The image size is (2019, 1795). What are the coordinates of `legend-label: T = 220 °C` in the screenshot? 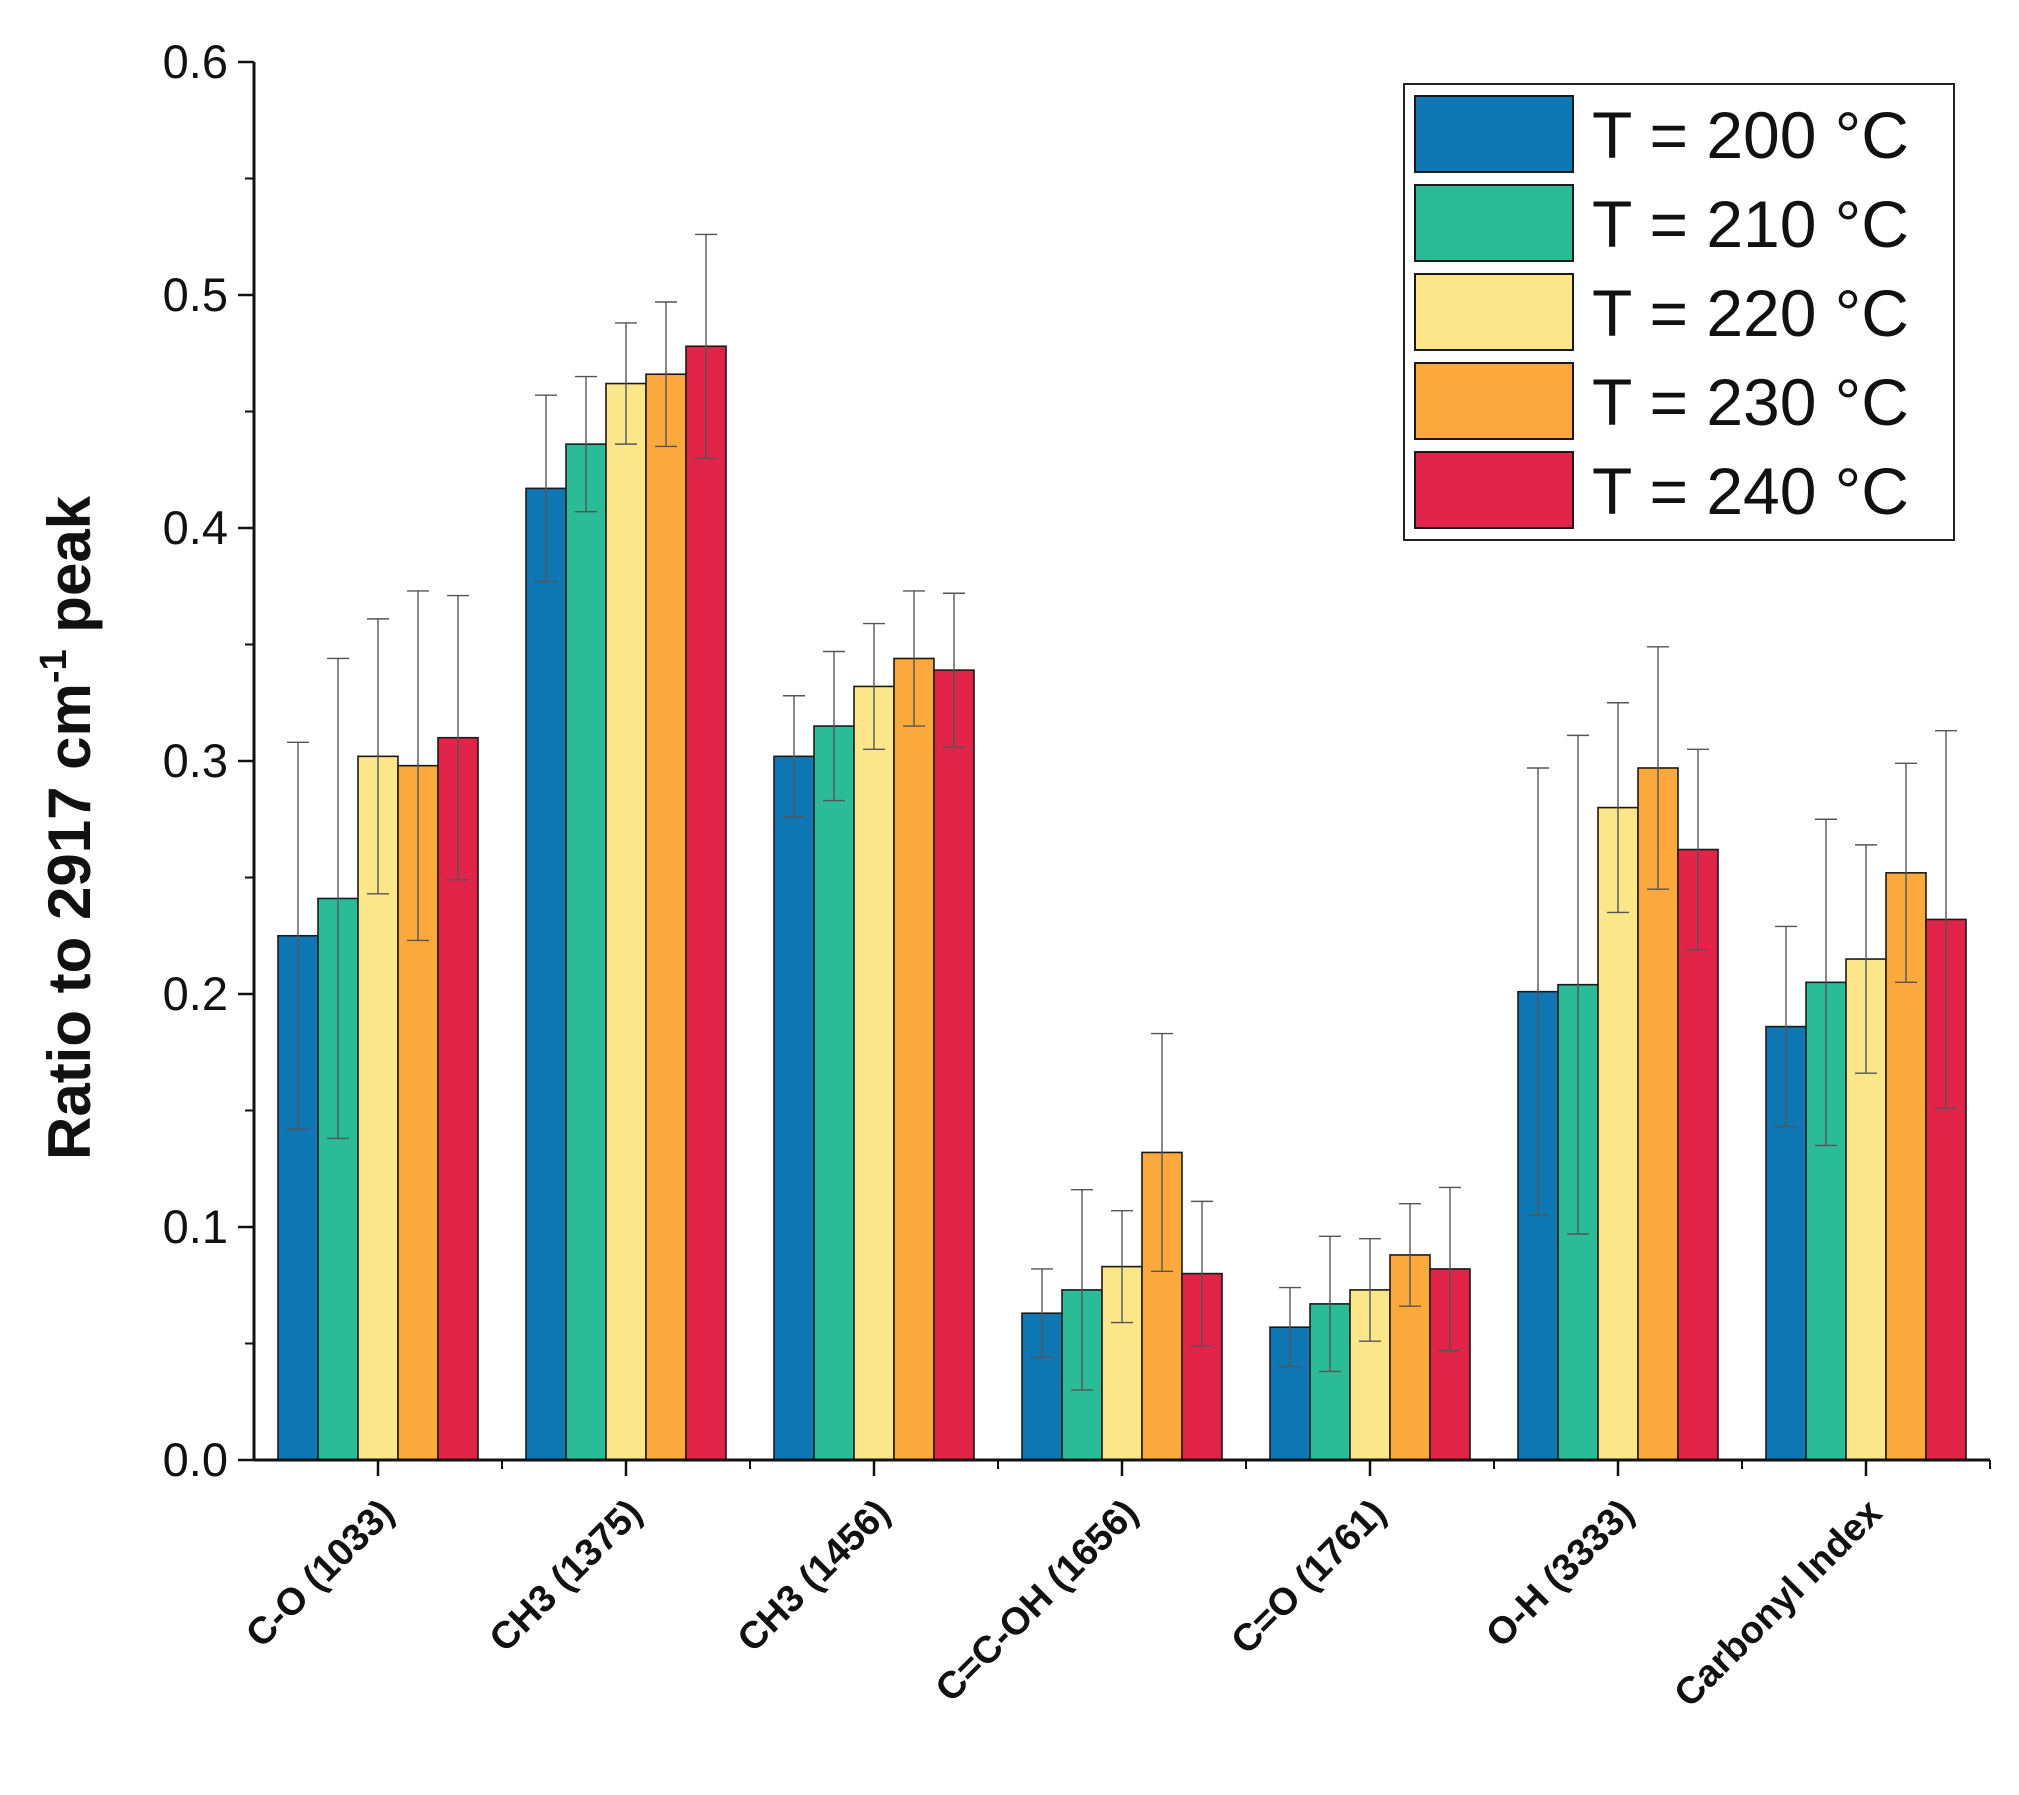 It's located at (1750, 313).